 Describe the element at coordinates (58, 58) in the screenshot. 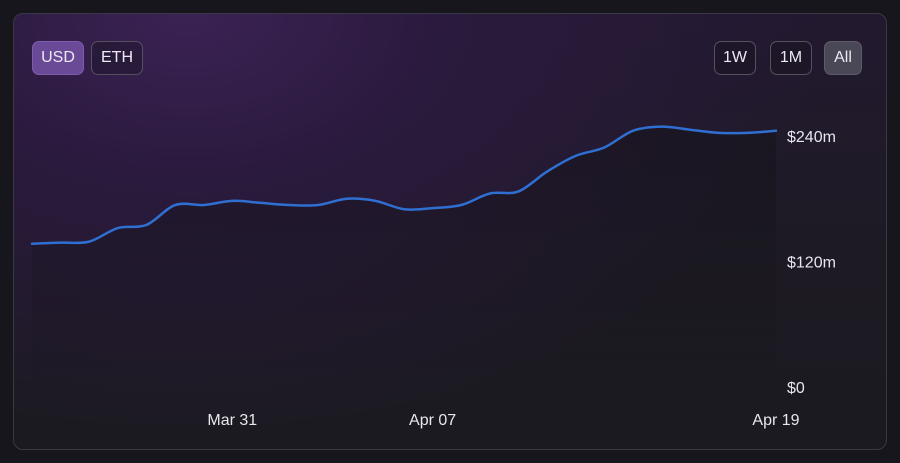

I see `usd-toggle-button: USD` at that location.